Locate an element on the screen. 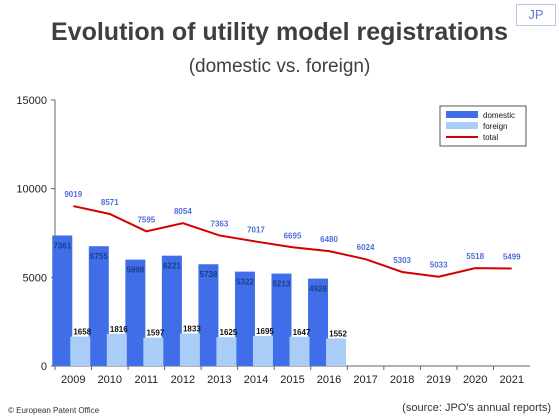 Image resolution: width=559 pixels, height=419 pixels. data-label-total: 9019 is located at coordinates (73, 194).